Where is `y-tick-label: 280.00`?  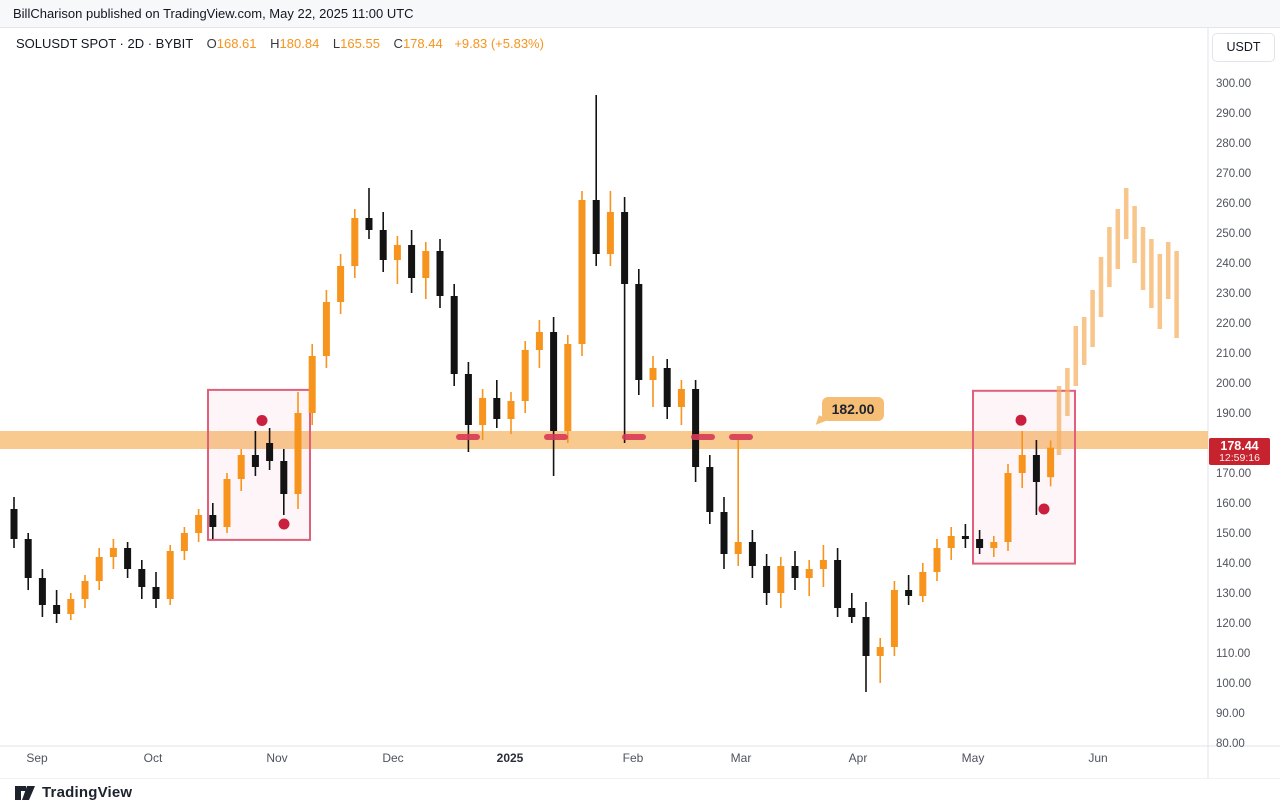 y-tick-label: 280.00 is located at coordinates (1233, 144).